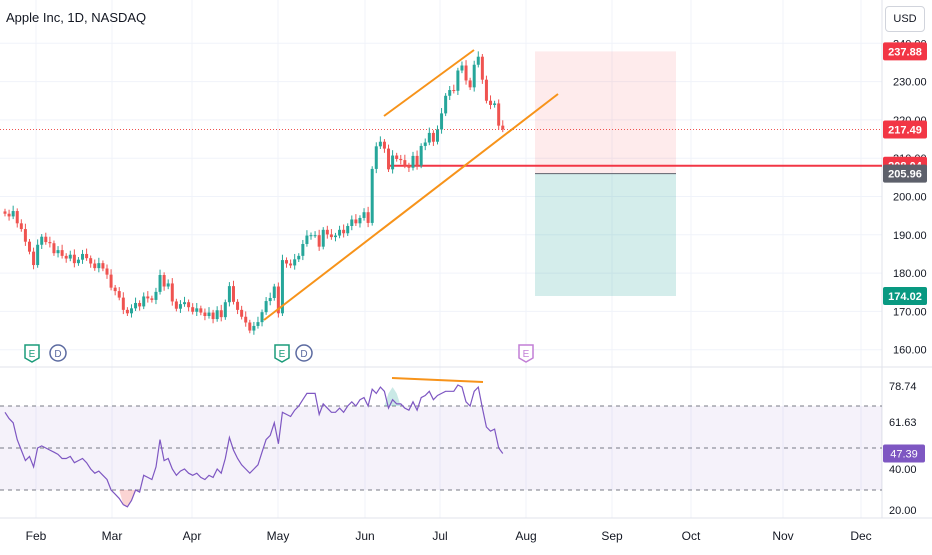  What do you see at coordinates (525, 536) in the screenshot?
I see `time-axis-tick-label: Aug` at bounding box center [525, 536].